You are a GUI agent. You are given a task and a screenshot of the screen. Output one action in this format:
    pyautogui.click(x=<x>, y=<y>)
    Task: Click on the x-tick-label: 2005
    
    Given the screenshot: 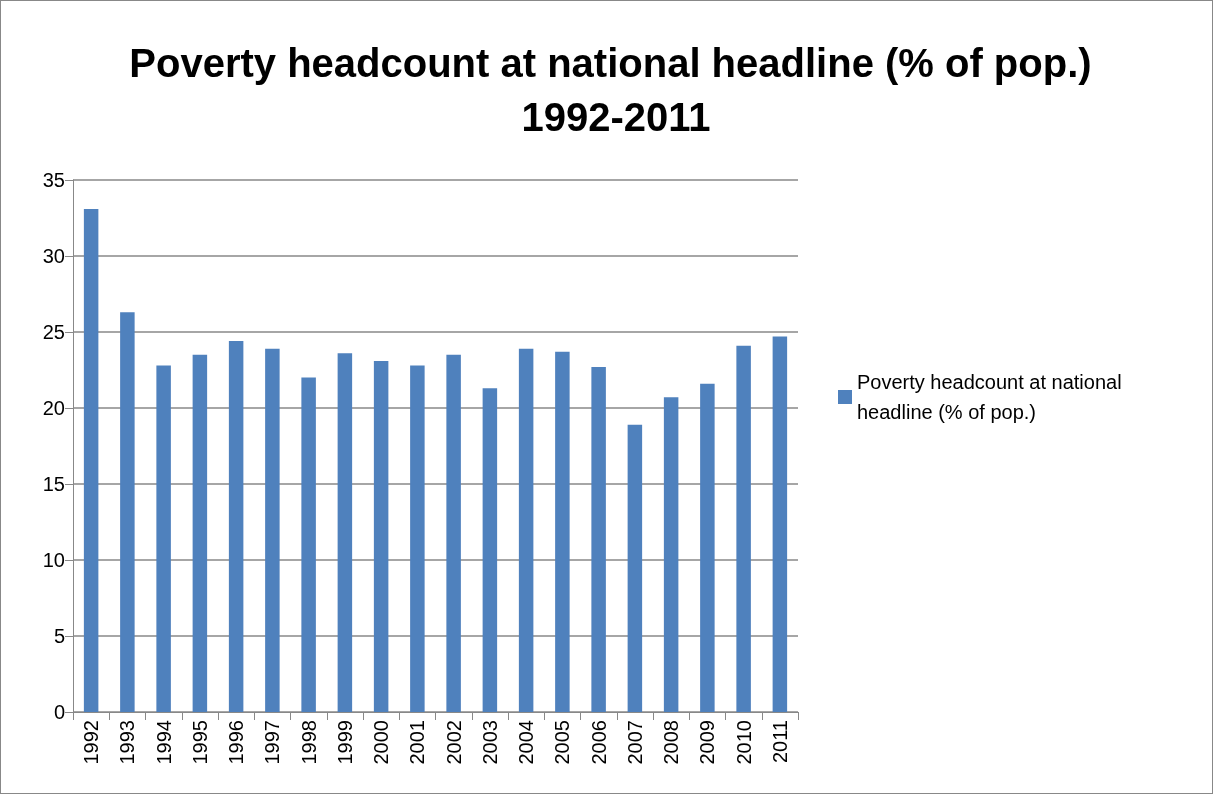 What is the action you would take?
    pyautogui.click(x=562, y=742)
    